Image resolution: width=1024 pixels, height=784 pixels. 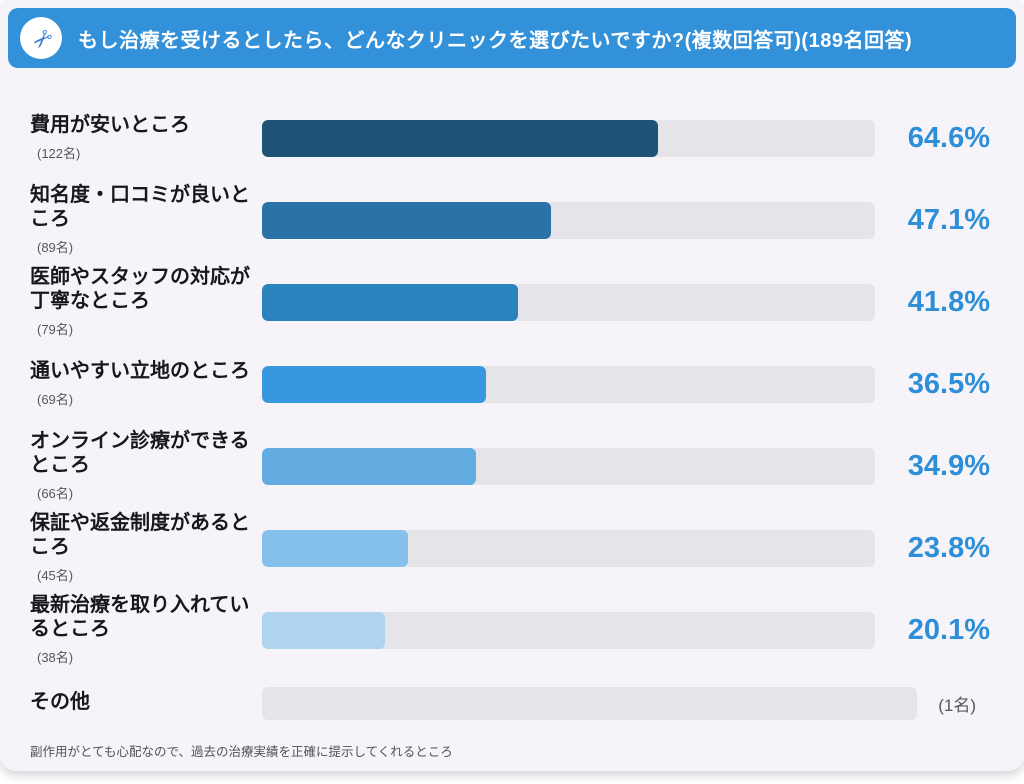 I want to click on category-count: (69名), so click(x=55, y=399).